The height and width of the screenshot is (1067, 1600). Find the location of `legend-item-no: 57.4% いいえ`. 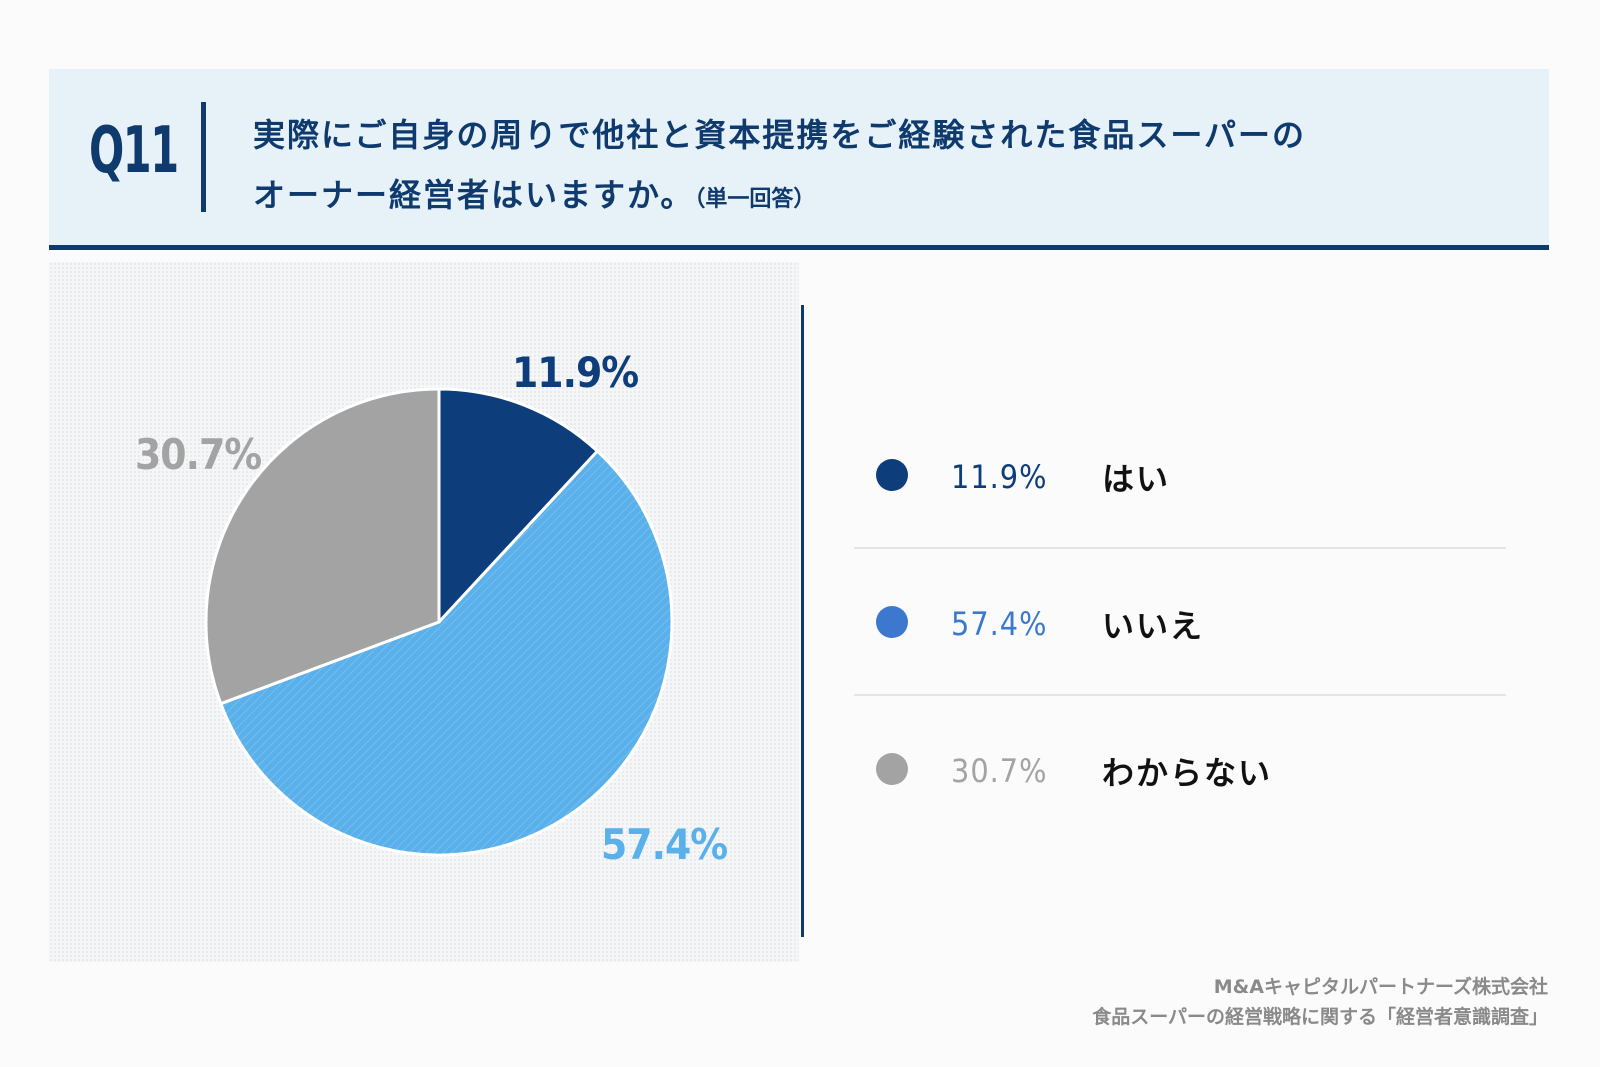

legend-item-no: 57.4% いいえ is located at coordinates (1180, 622).